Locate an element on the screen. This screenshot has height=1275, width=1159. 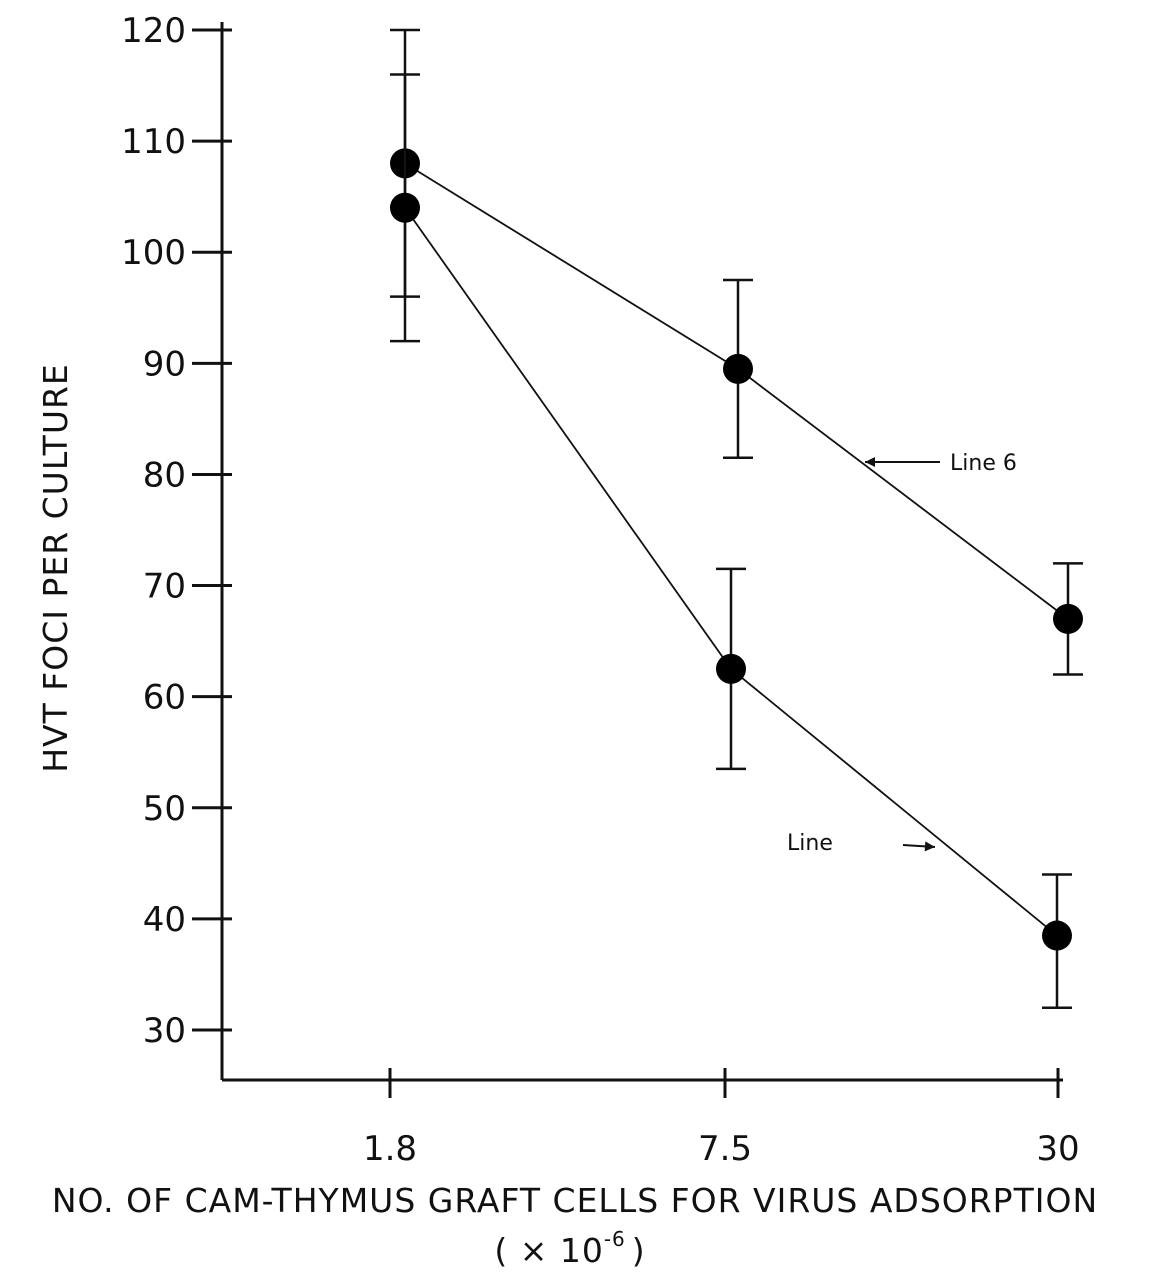
y-tick-label-60: 60 is located at coordinates (164, 698).